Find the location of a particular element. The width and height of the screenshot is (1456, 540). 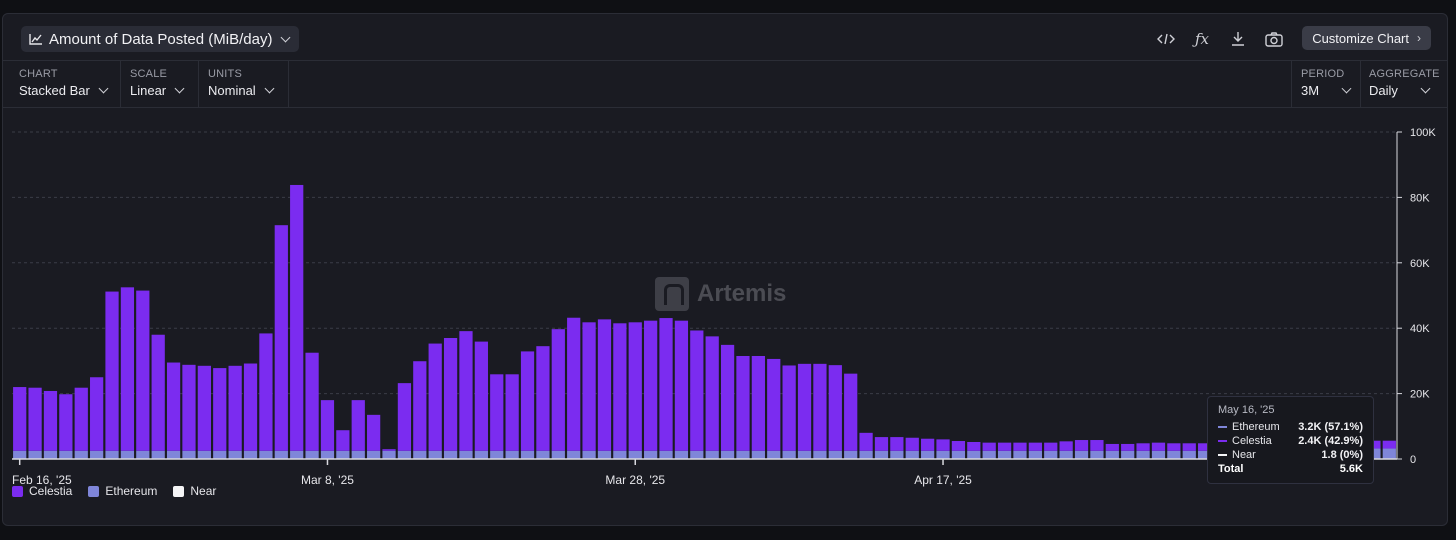

legend-swatch is located at coordinates (94, 491).